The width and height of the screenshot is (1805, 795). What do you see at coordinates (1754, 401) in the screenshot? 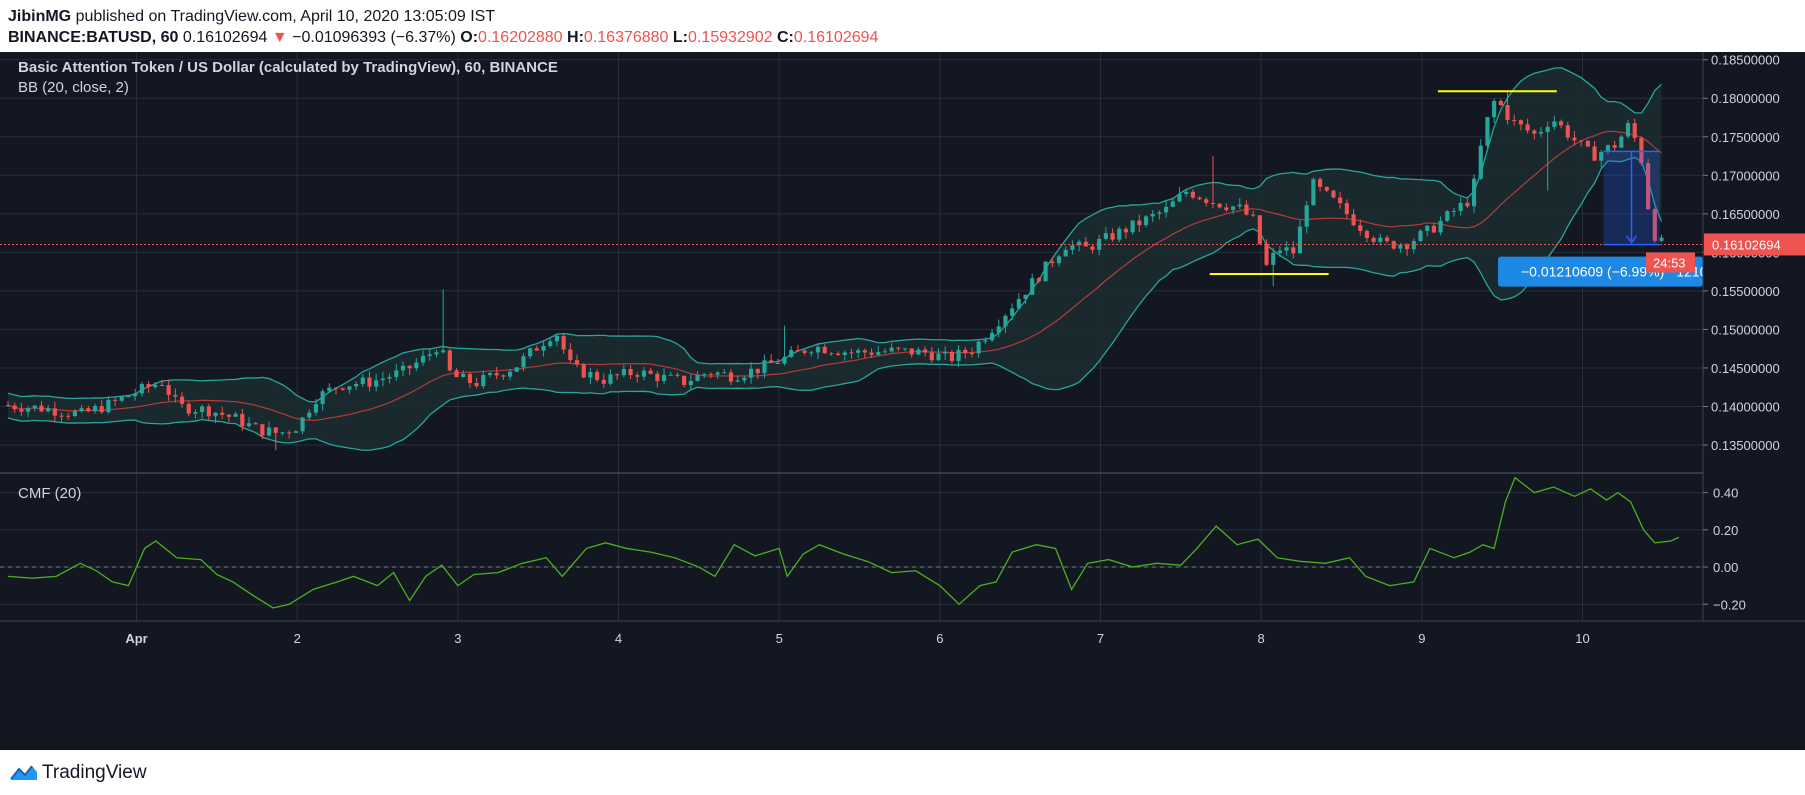
I see `price-axis-bg` at bounding box center [1754, 401].